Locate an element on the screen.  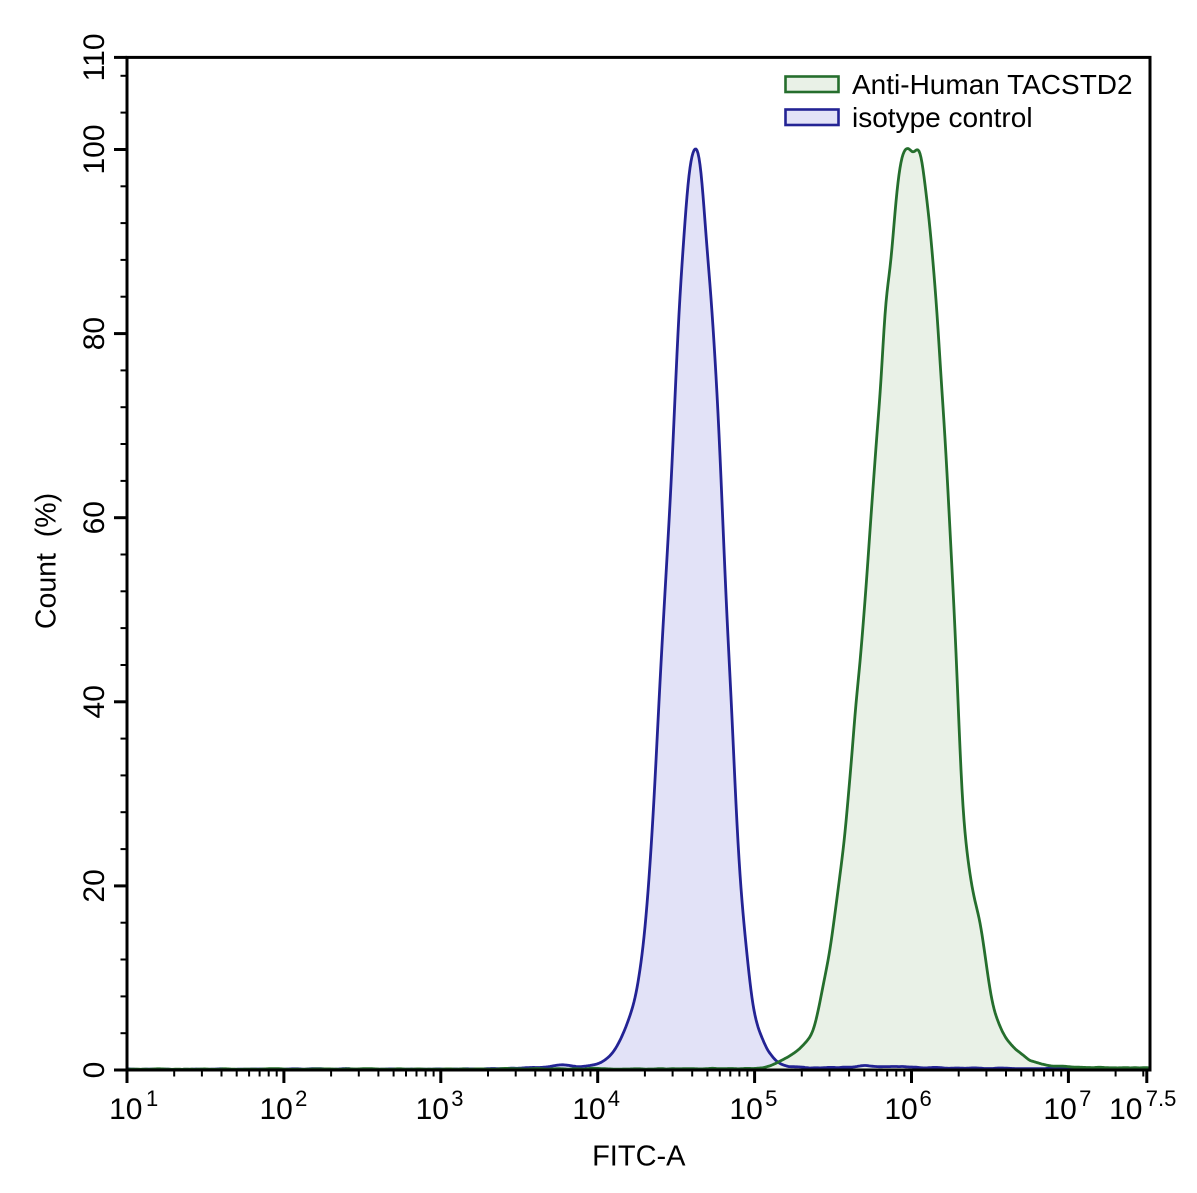
svg-text: 3 is located at coordinates (457, 1098).